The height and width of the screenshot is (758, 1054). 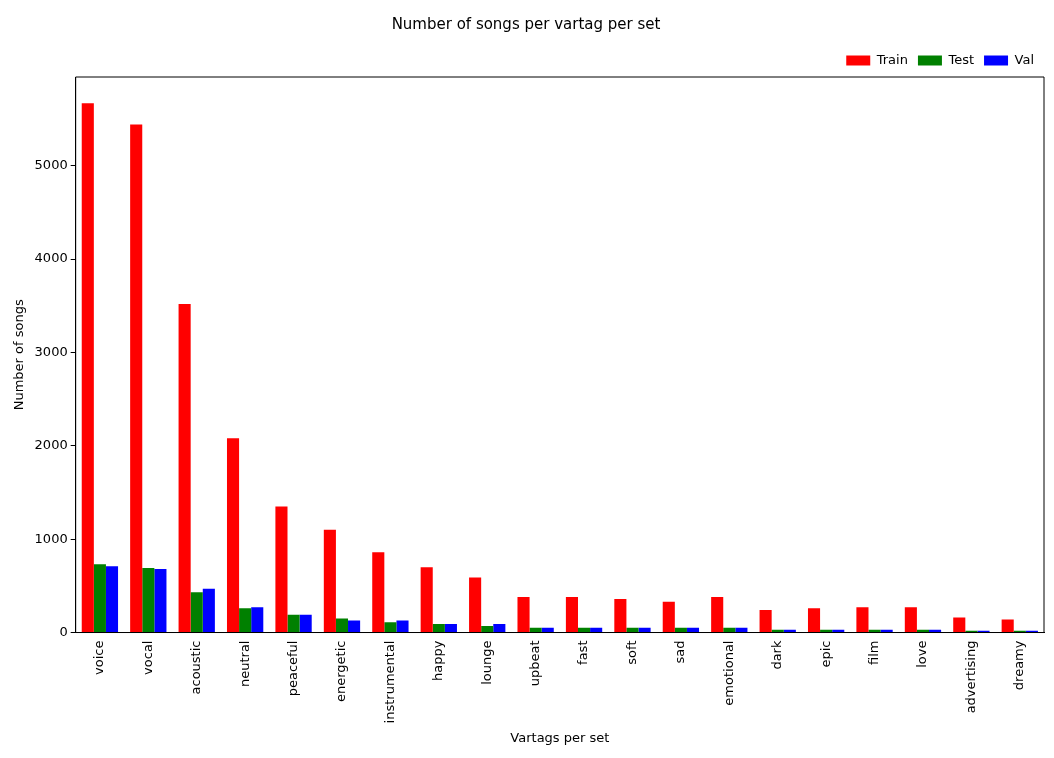 I want to click on x-tick-label: lounge, so click(x=486, y=662).